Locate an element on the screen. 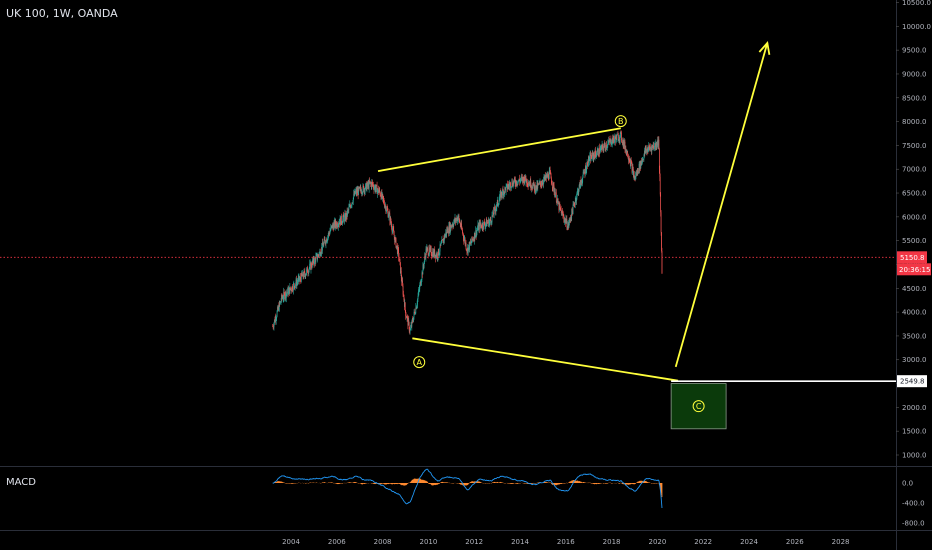 This screenshot has height=550, width=932. price-tick-label: 7500.0 is located at coordinates (914, 146).